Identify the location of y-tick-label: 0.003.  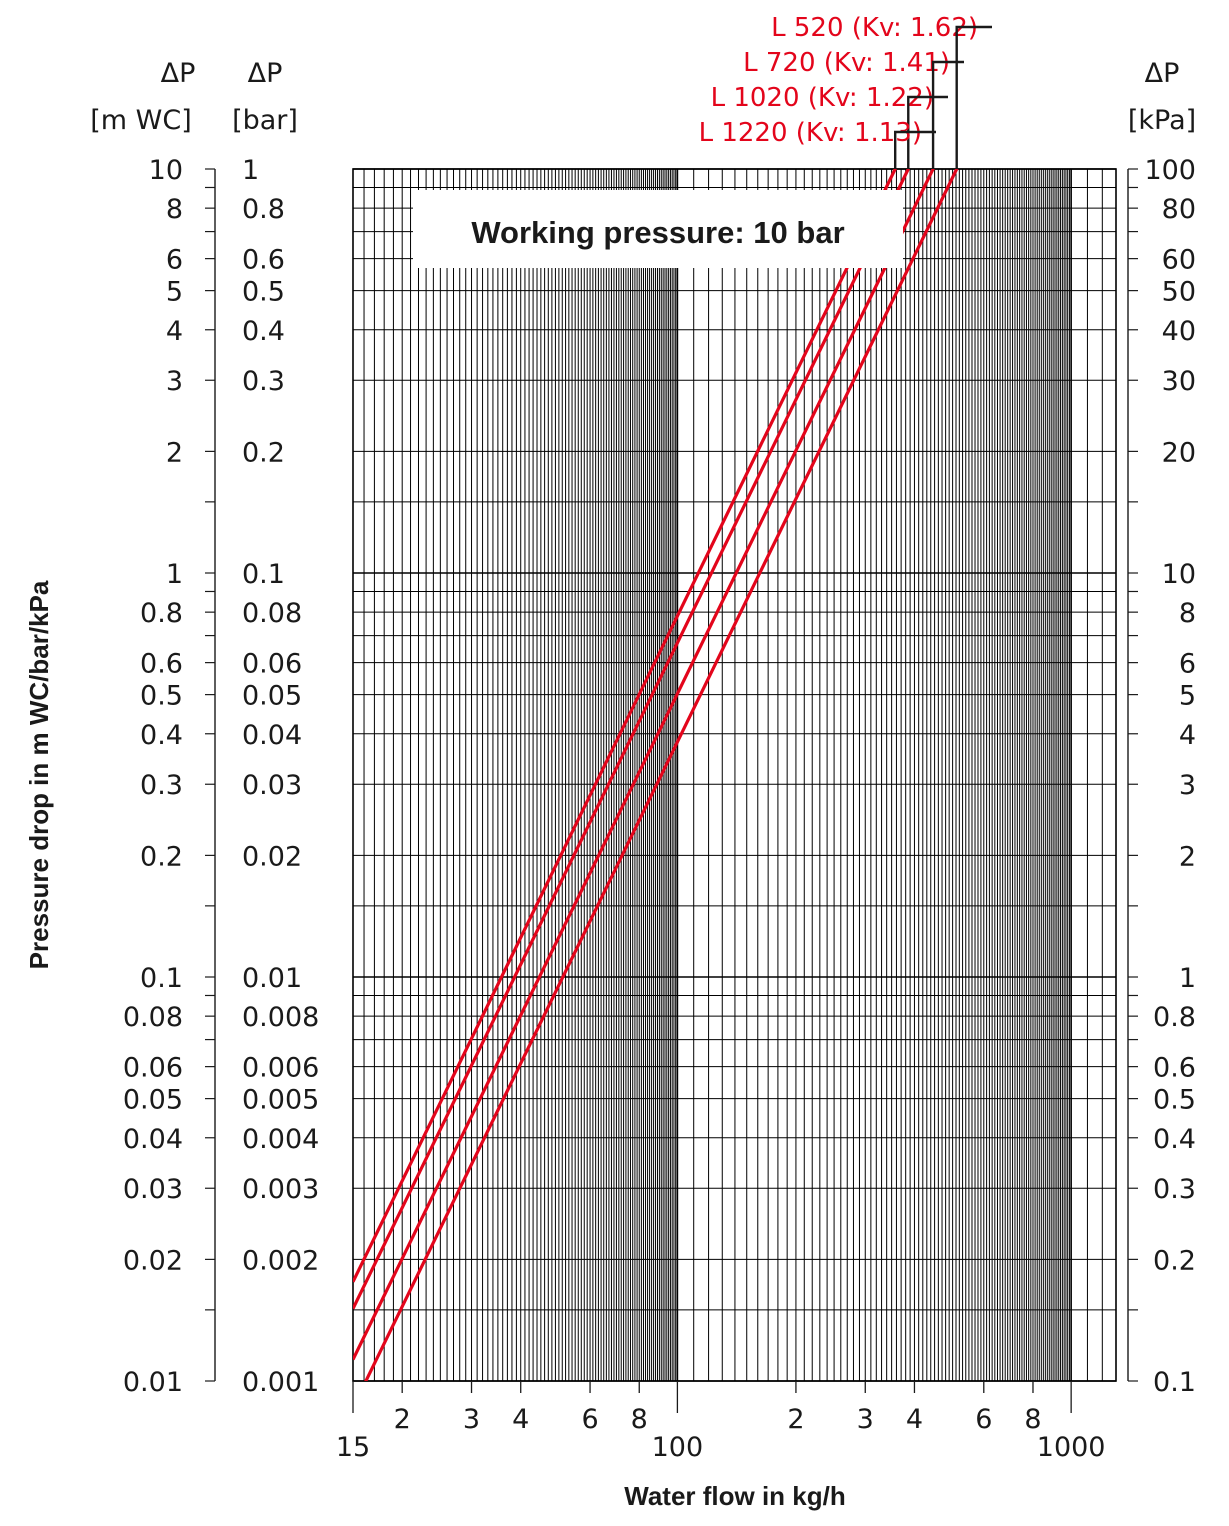
(280, 1189).